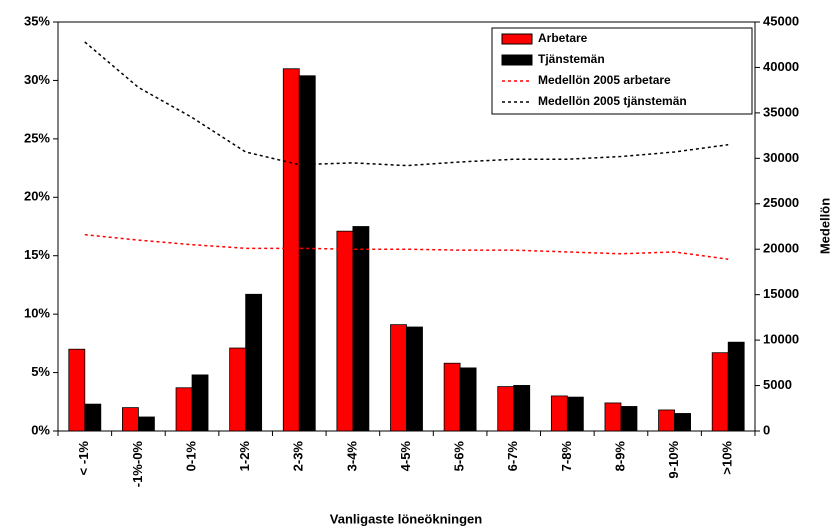 The image size is (837, 530). What do you see at coordinates (137, 464) in the screenshot?
I see `x-tick-label: -1%-0%` at bounding box center [137, 464].